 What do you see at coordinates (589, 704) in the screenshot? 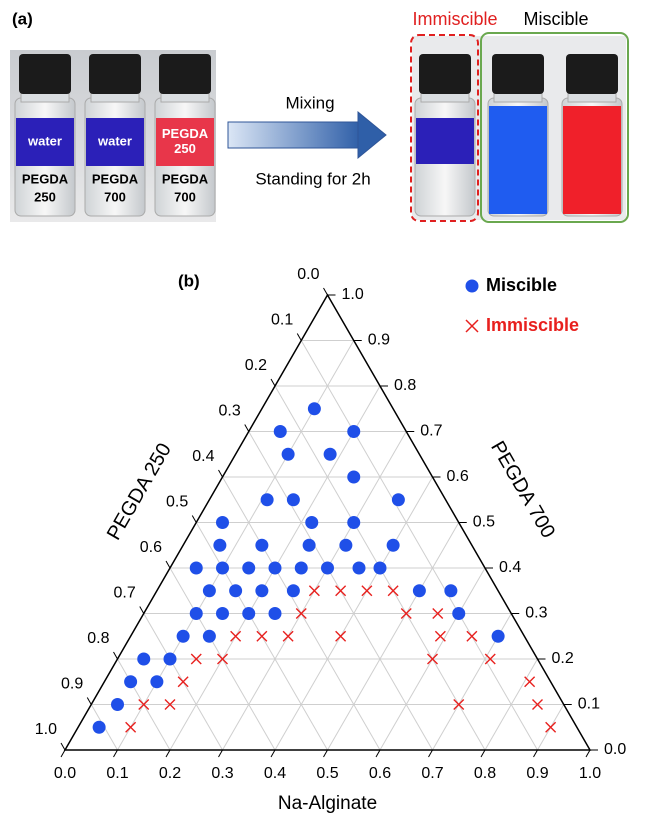
I see `y-tick-label: 0.1` at bounding box center [589, 704].